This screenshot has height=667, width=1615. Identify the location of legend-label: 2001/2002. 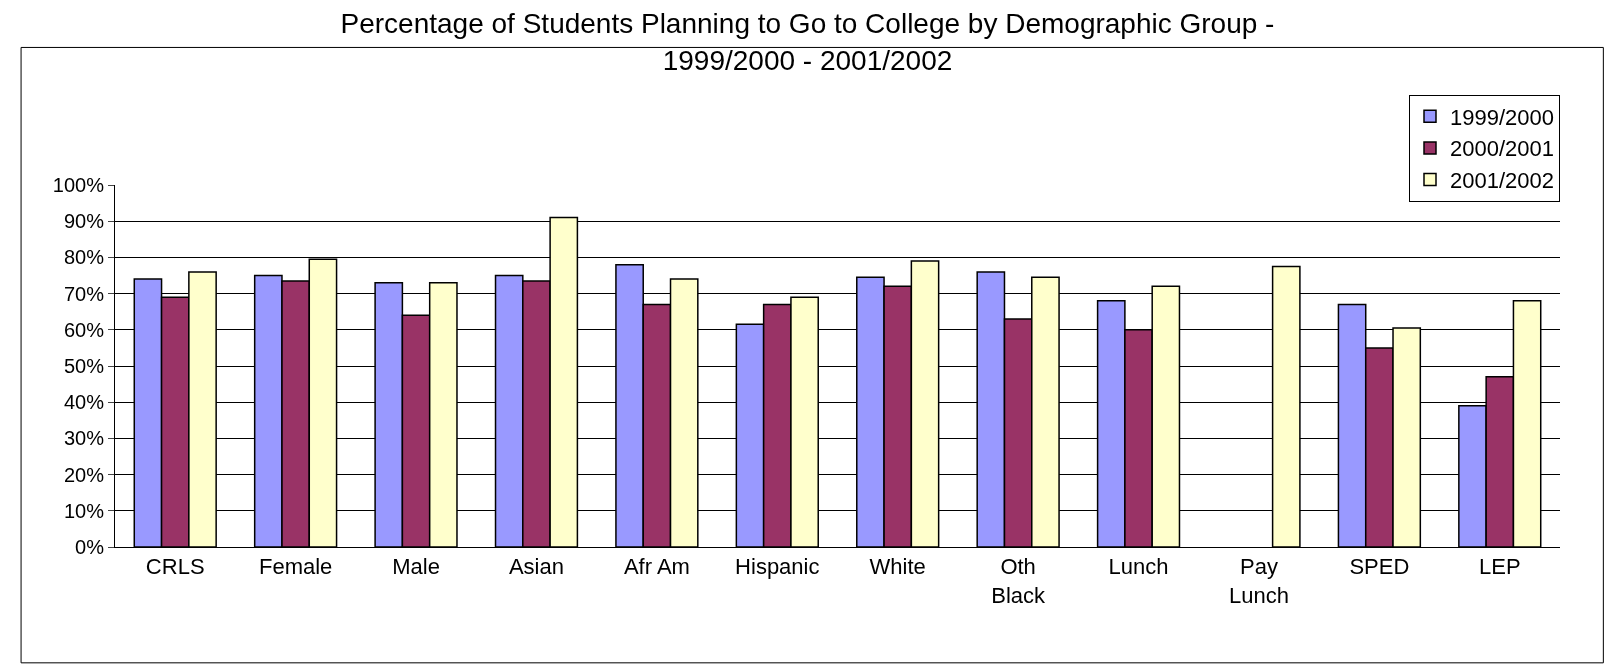
(1502, 181).